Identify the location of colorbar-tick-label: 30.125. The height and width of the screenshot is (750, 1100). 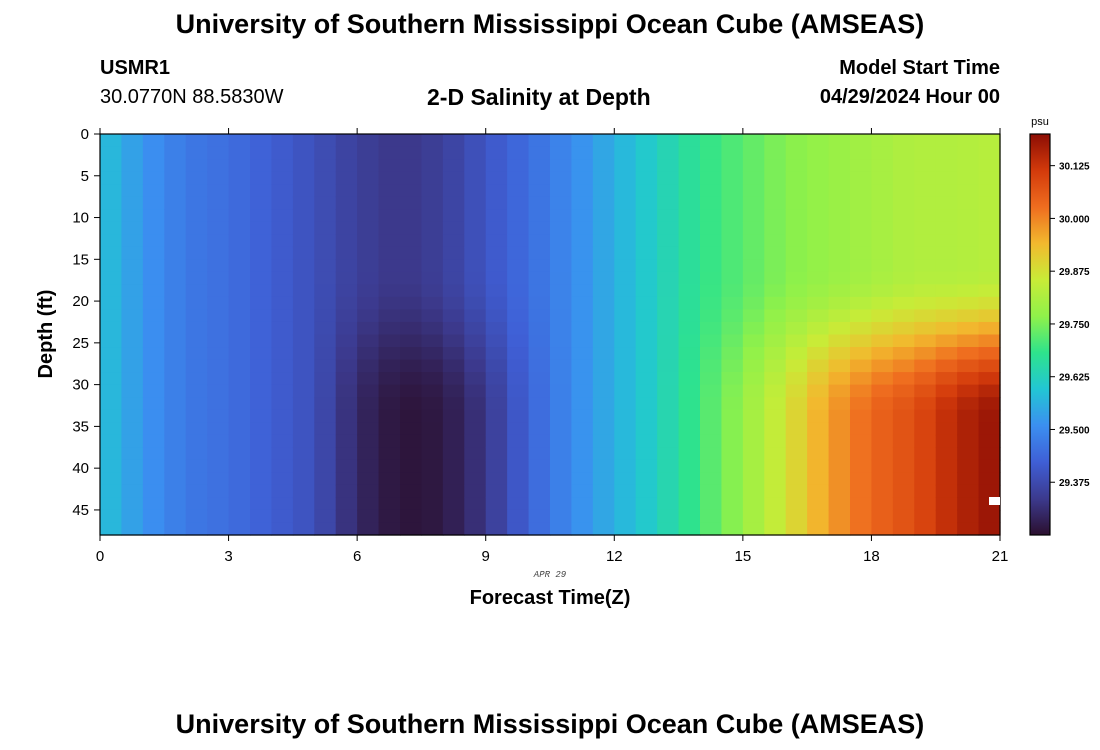
(1074, 167).